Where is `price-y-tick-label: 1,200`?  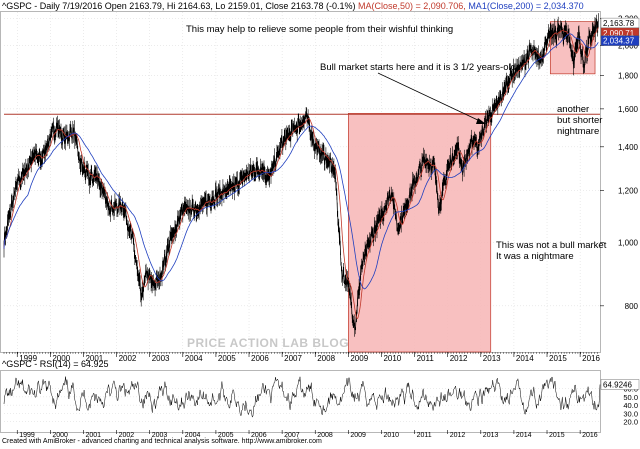
price-y-tick-label: 1,200 is located at coordinates (628, 191).